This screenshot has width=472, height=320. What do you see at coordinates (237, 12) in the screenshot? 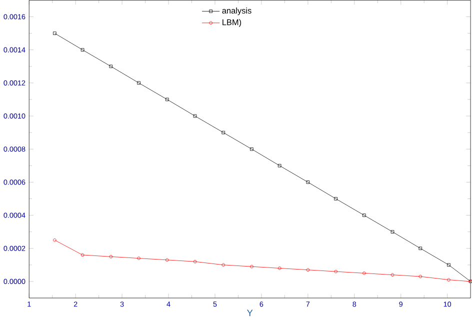
I see `legend-label: analysis` at bounding box center [237, 12].